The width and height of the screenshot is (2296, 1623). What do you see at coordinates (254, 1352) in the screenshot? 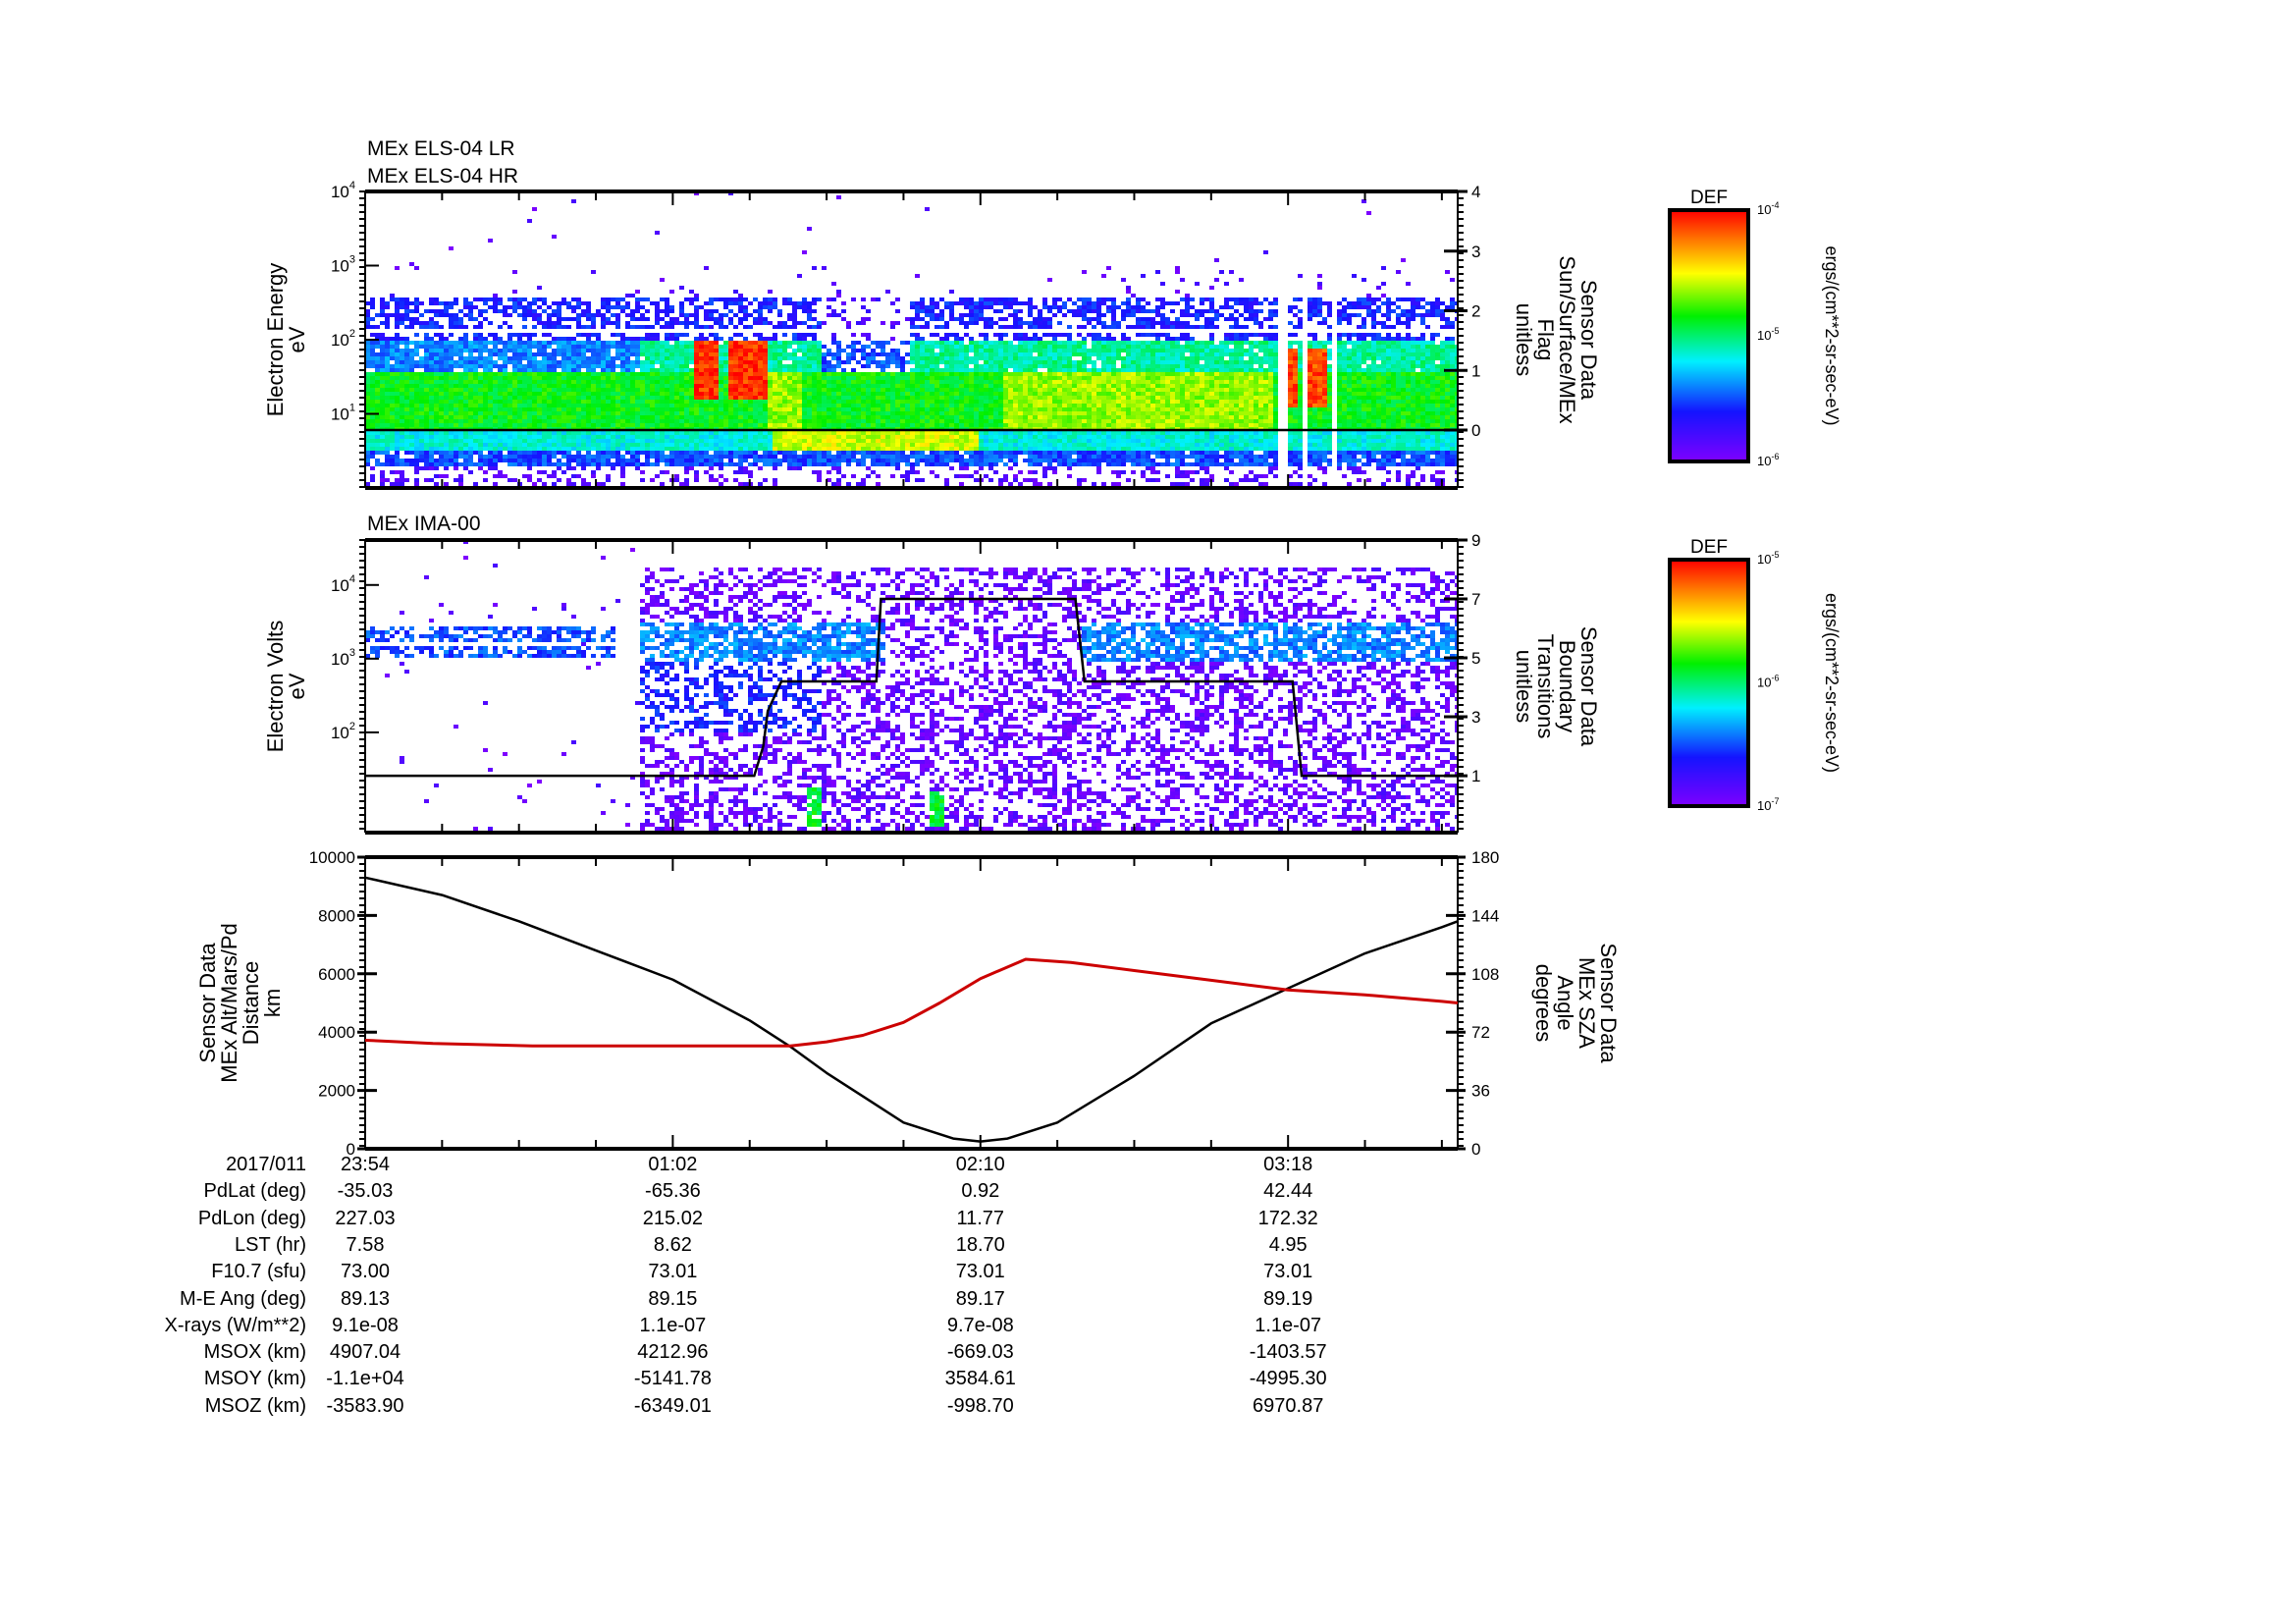
I see `table-row-label: MSOX (km)` at bounding box center [254, 1352].